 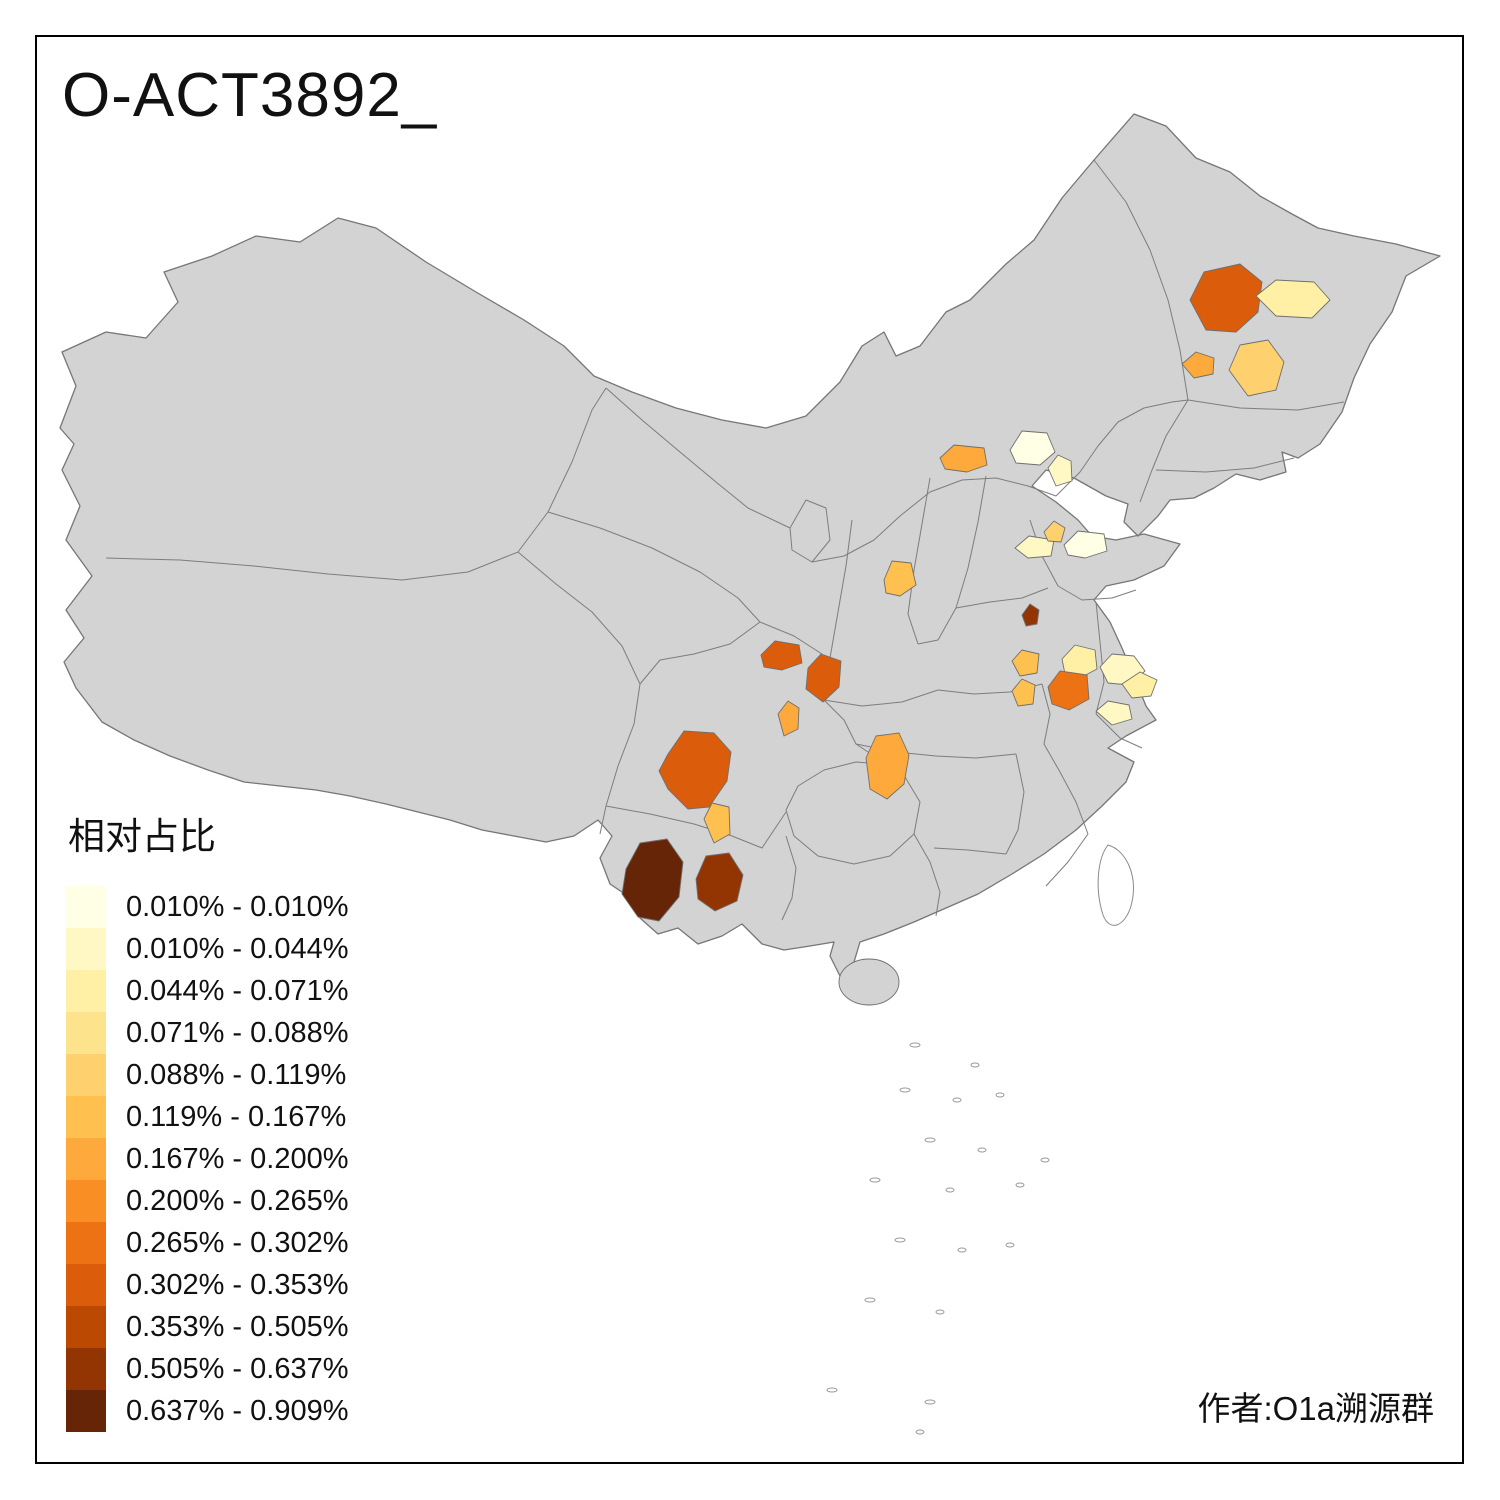 I want to click on legend-row: 0.010% - 0.044%, so click(x=207, y=949).